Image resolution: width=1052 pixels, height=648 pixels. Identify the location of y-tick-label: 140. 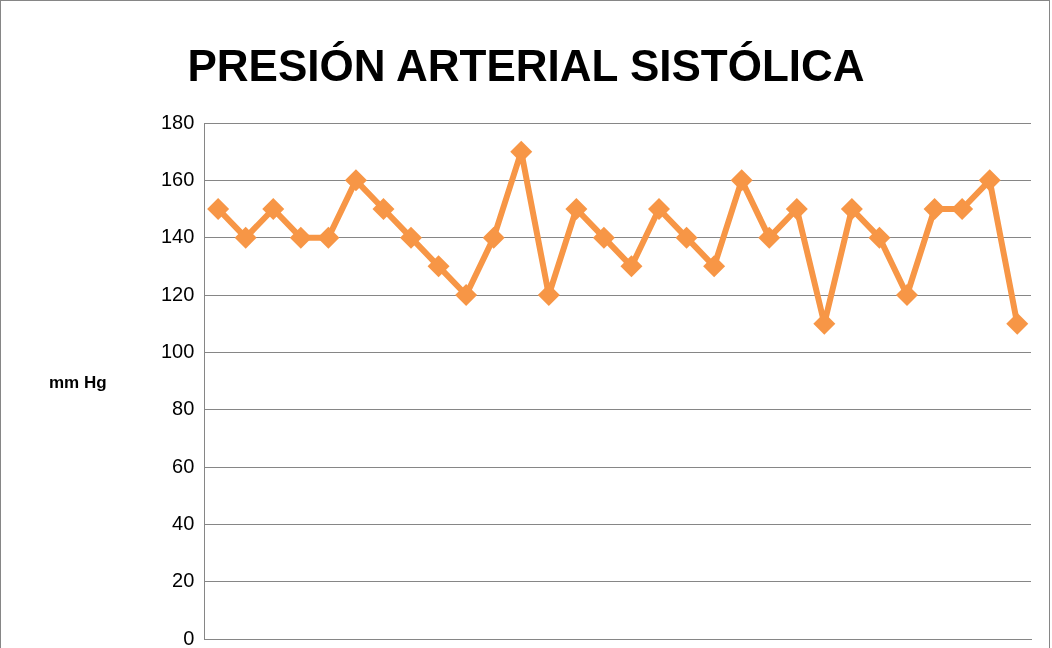
(177, 236).